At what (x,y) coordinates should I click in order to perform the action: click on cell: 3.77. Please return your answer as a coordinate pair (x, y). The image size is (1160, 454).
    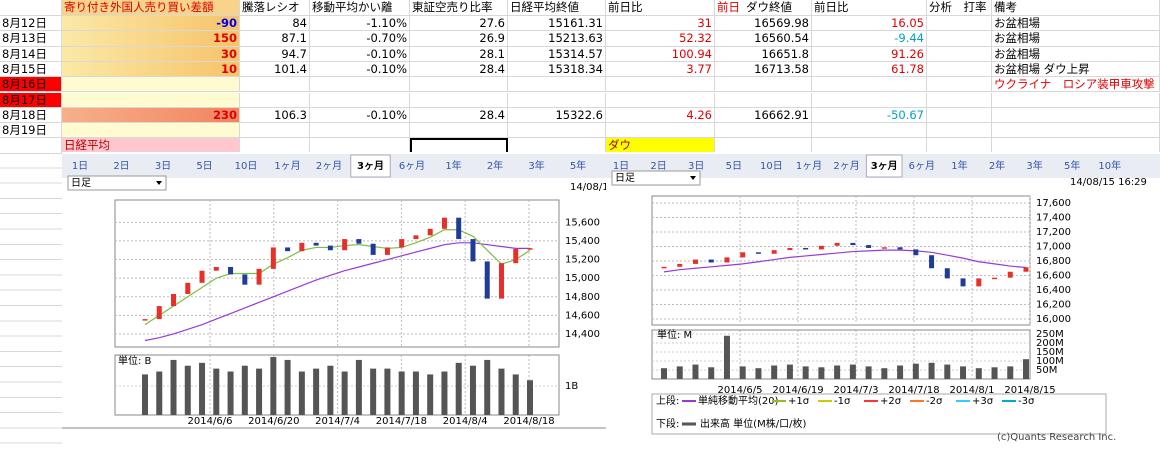
    Looking at the image, I should click on (660, 69).